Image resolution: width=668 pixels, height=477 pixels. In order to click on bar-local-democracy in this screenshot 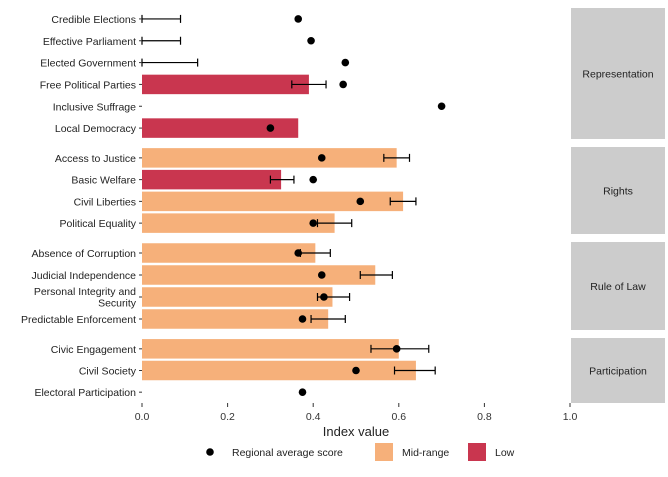, I will do `click(220, 128)`.